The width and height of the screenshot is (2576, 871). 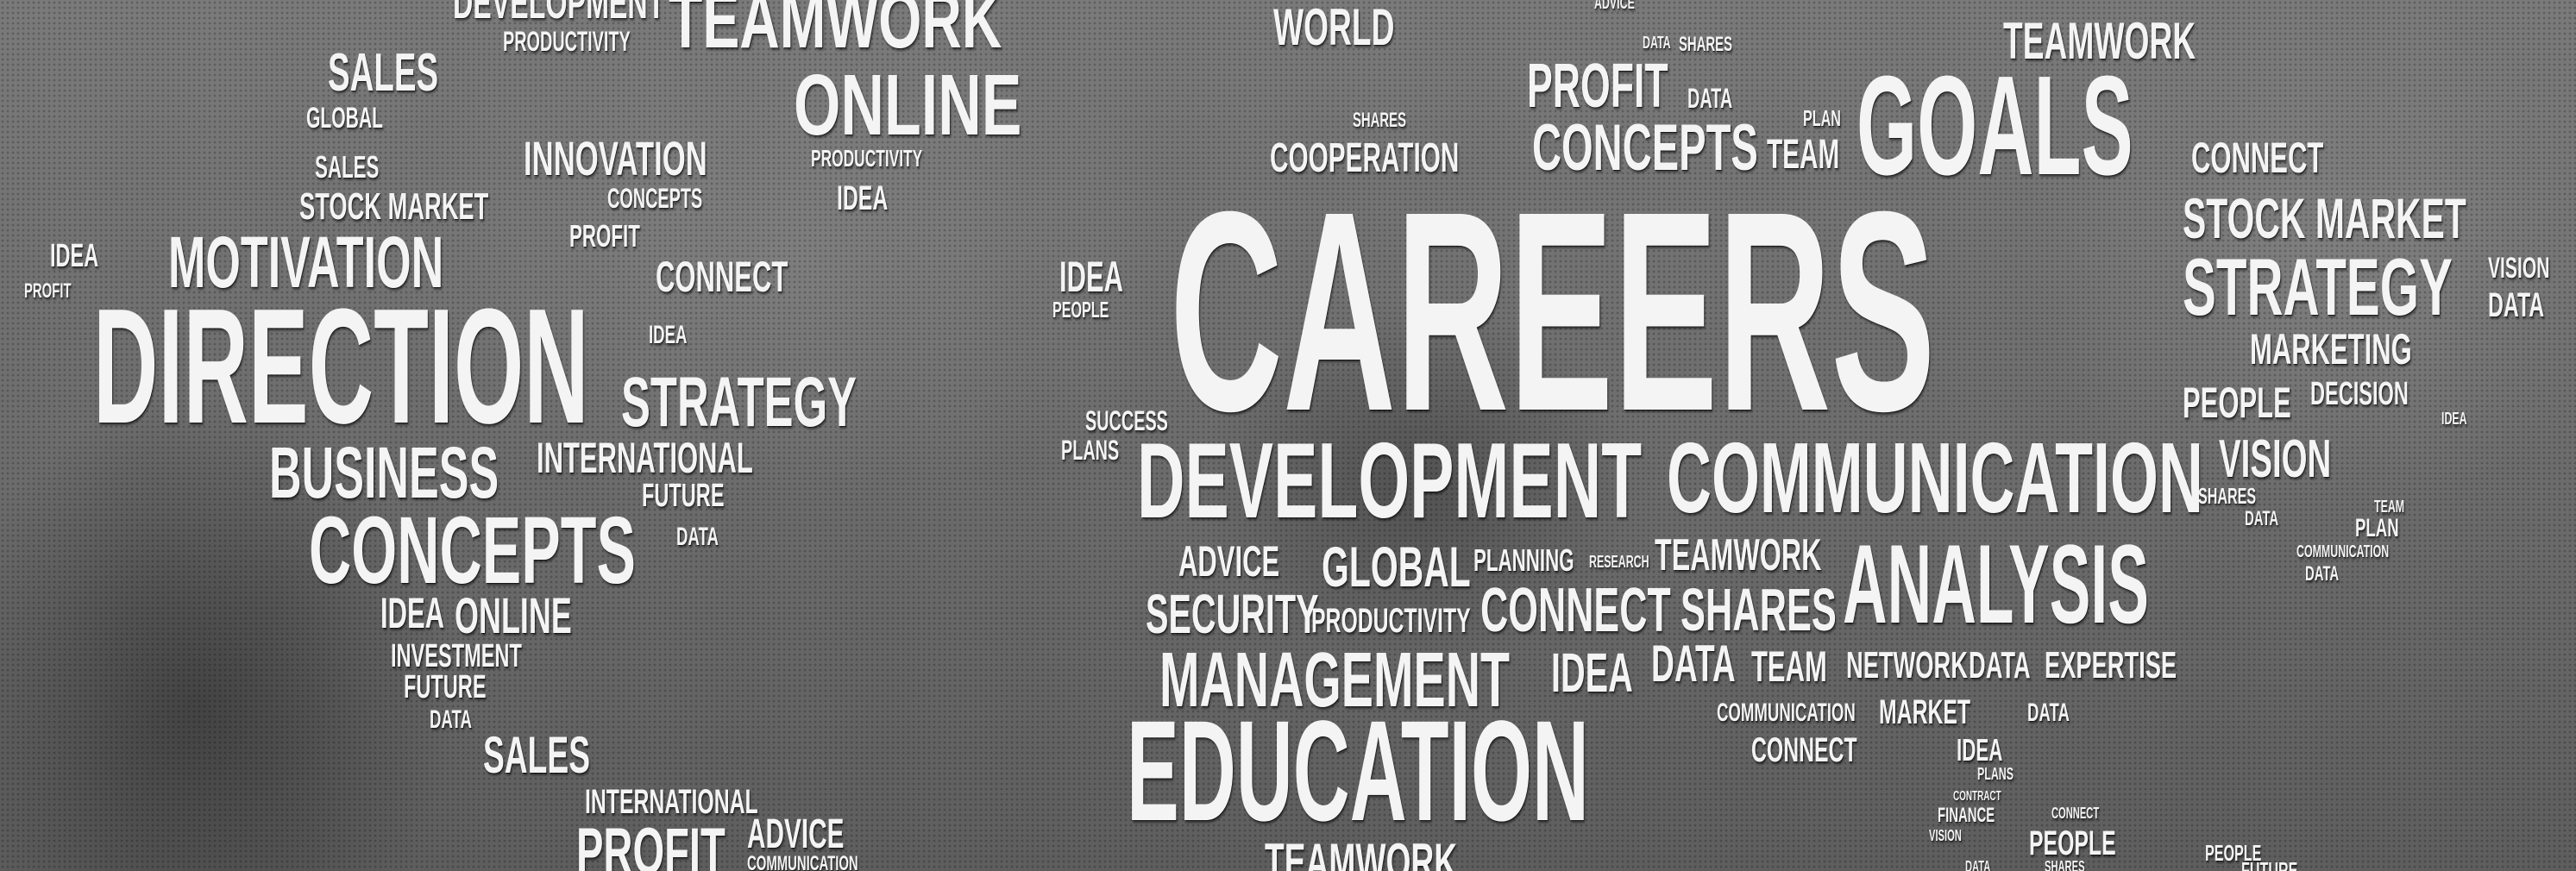 I want to click on word-idea-tiny: IDEA, so click(x=2454, y=419).